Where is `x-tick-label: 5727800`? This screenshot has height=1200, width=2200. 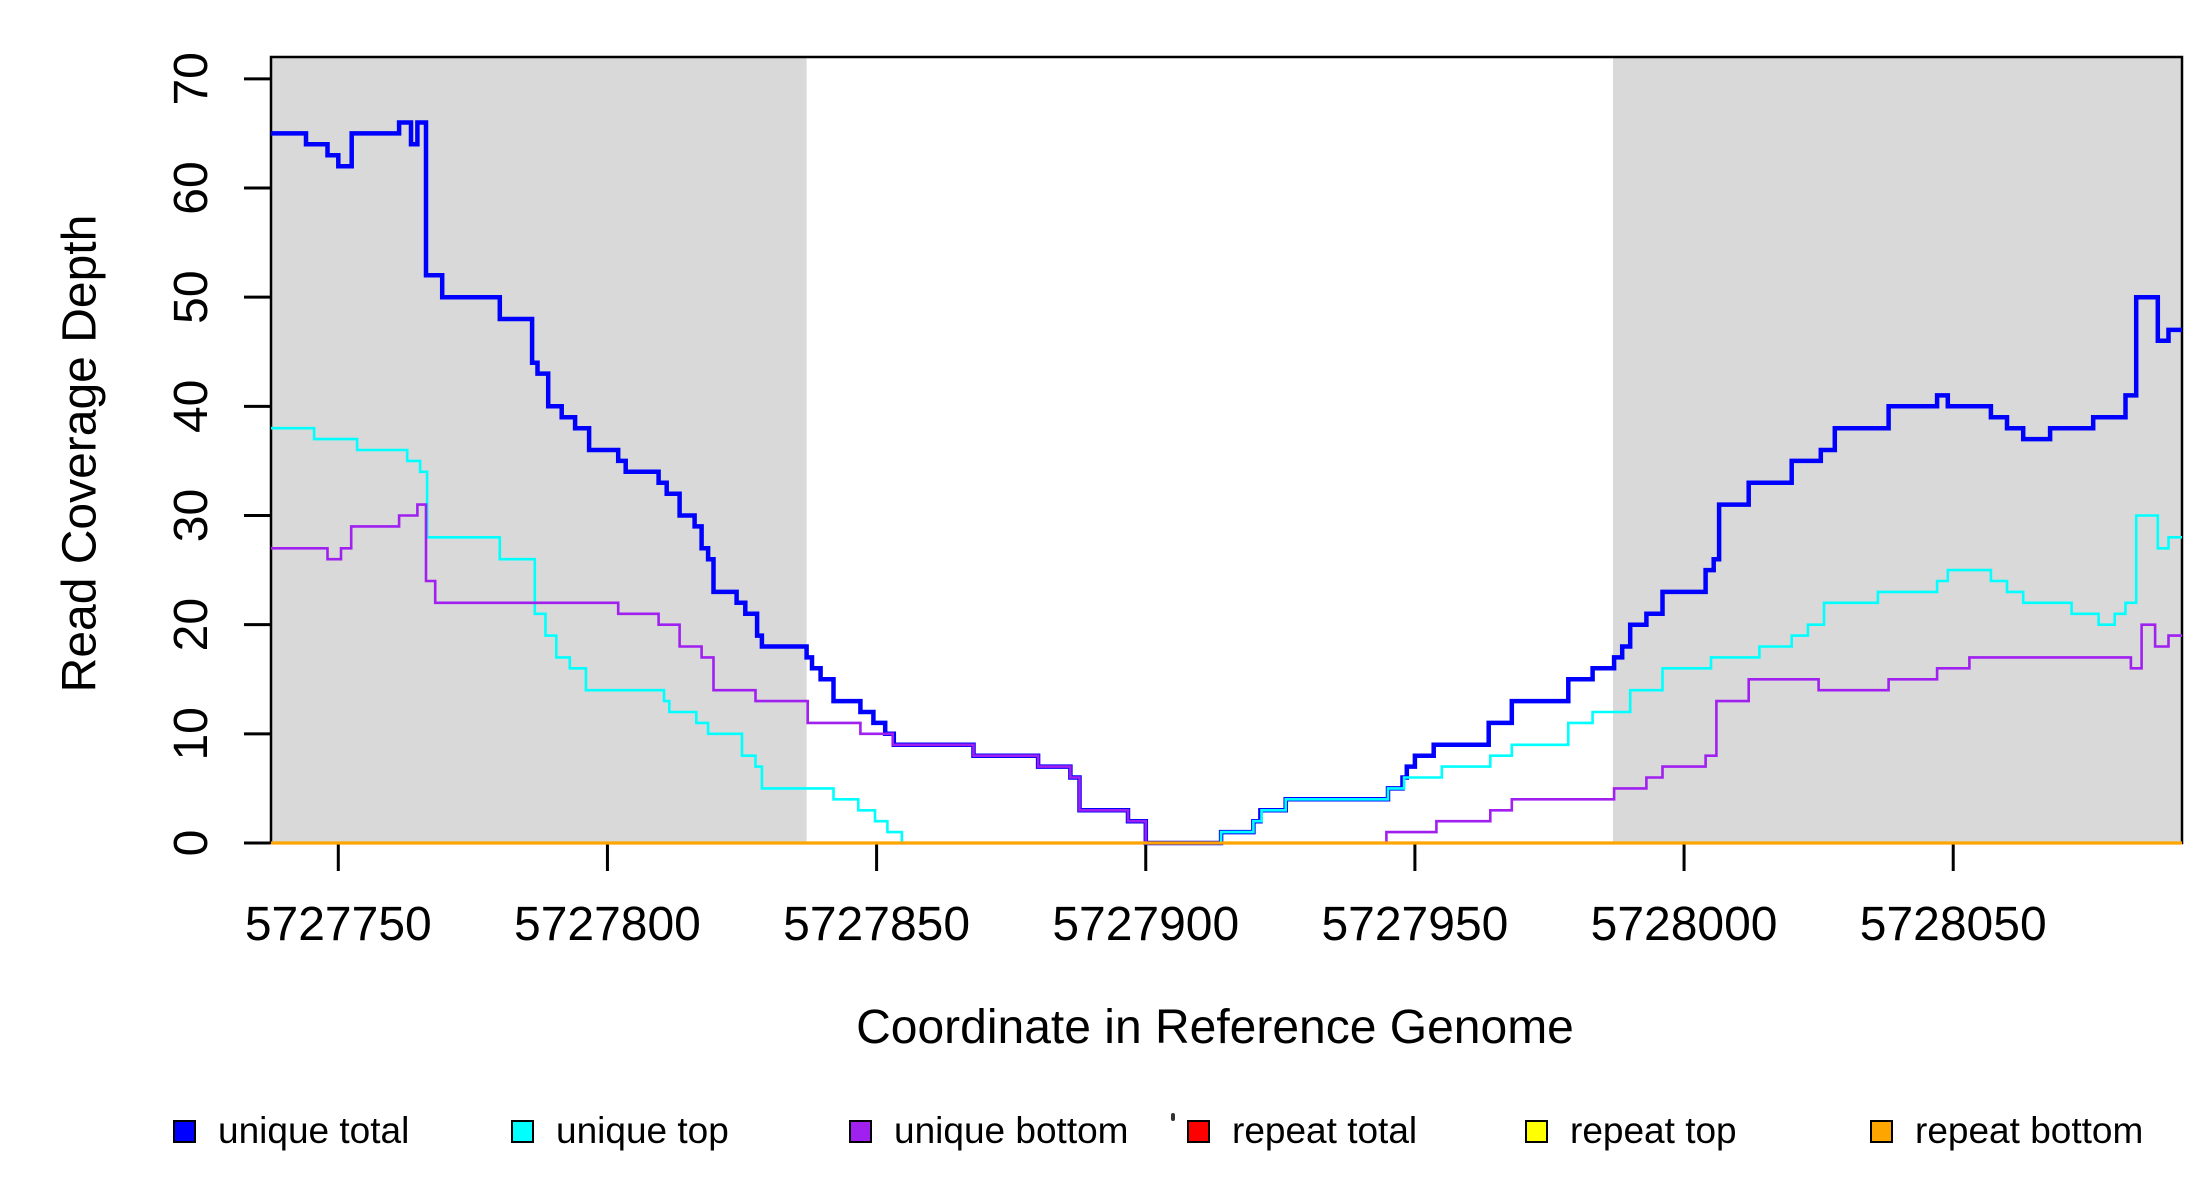
x-tick-label: 5727800 is located at coordinates (607, 924).